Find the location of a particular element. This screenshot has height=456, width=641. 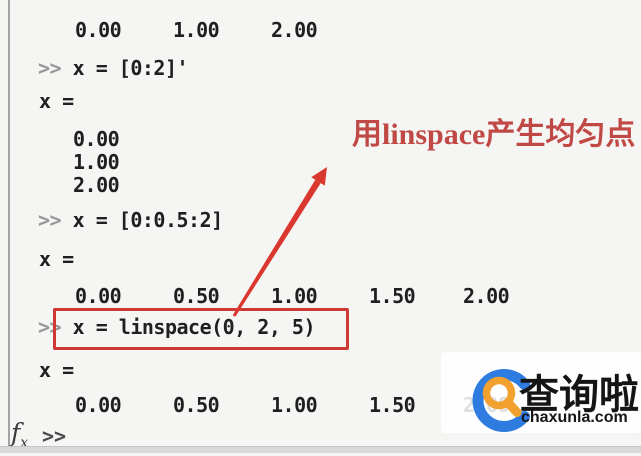

command-line-linspace: >> x = linspace(0, 2, 5) is located at coordinates (177, 327).